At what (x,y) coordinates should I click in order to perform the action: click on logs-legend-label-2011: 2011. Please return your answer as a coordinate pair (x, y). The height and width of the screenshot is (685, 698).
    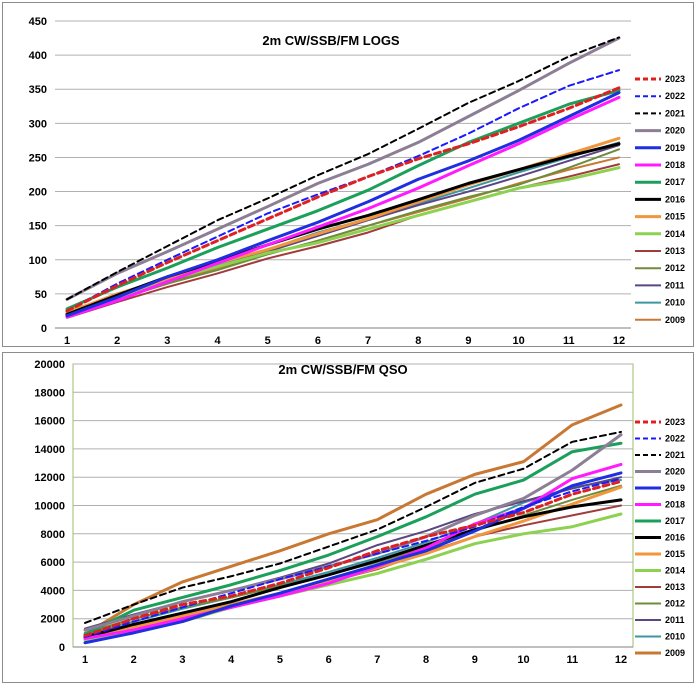
    Looking at the image, I should click on (675, 285).